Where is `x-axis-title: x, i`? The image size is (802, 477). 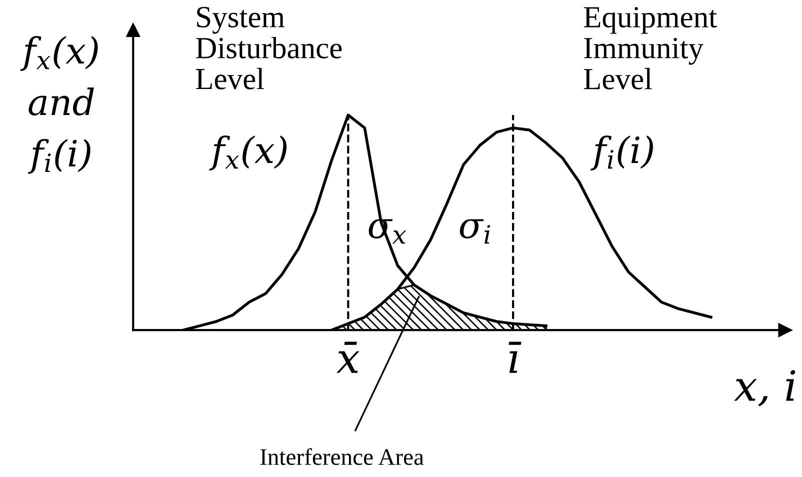 x-axis-title: x, i is located at coordinates (765, 388).